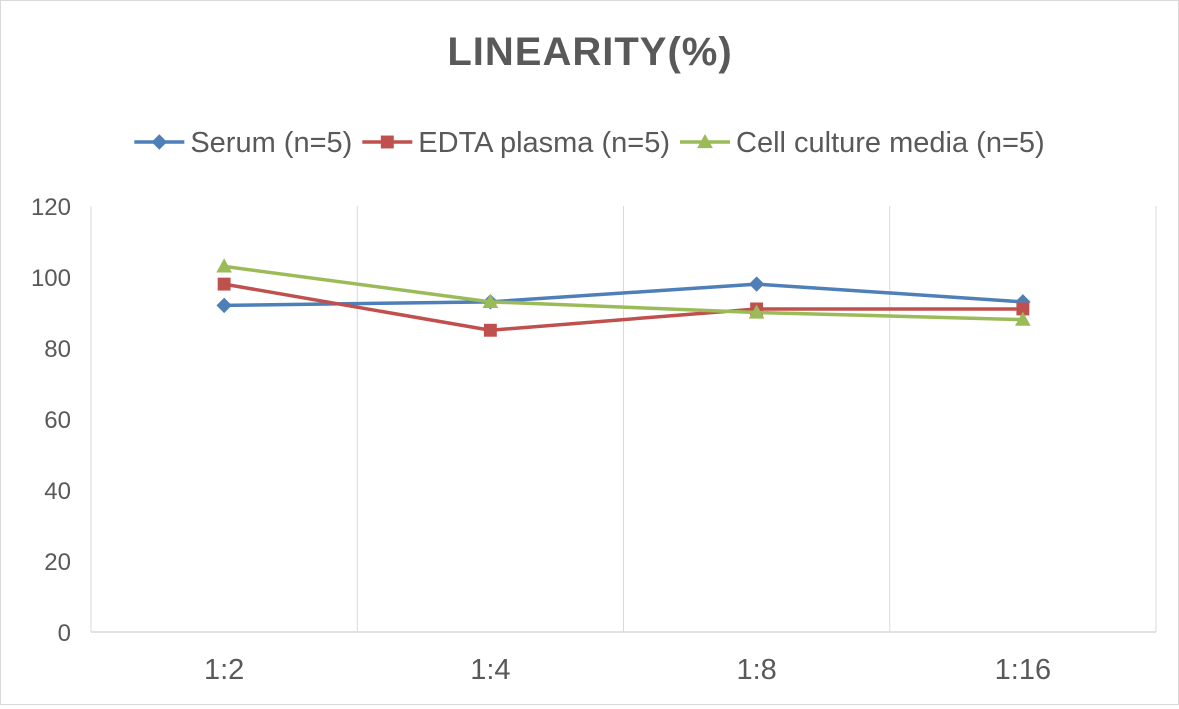 This screenshot has width=1179, height=709. I want to click on y-tick-label: 120, so click(51, 207).